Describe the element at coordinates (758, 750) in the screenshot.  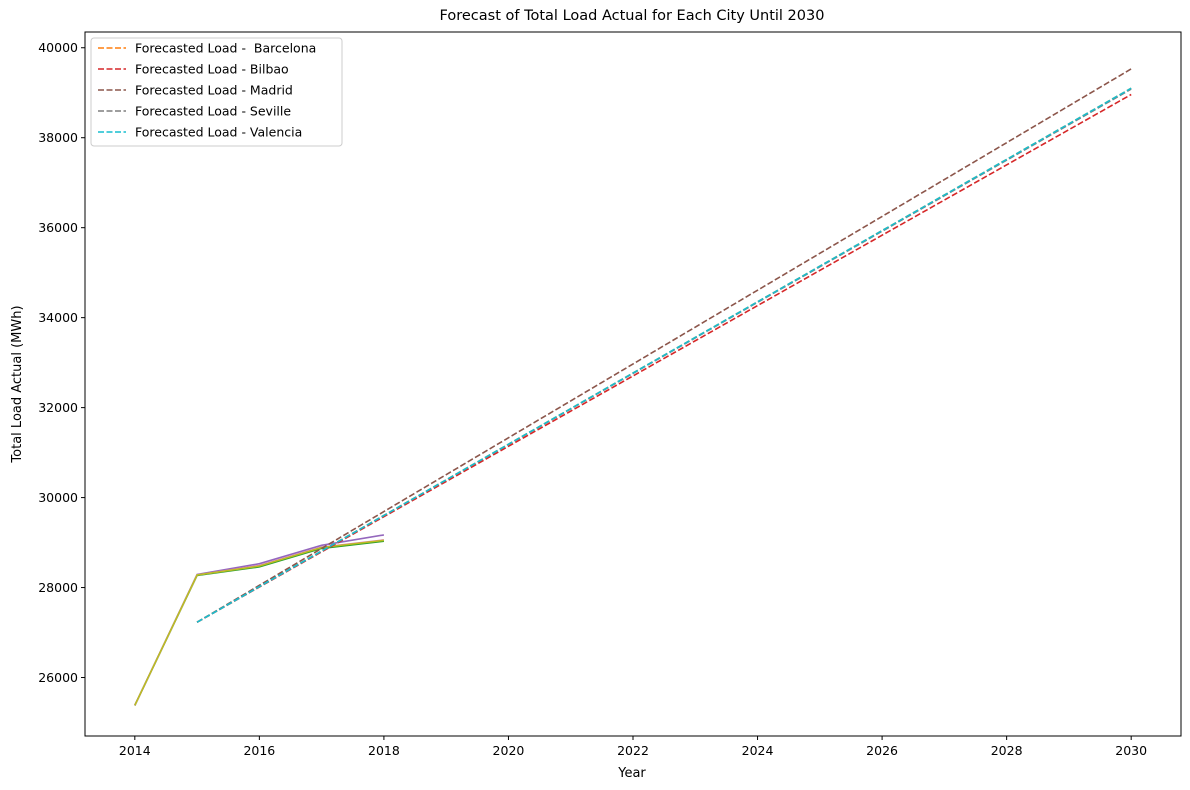
I see `x-tick-label: 2024` at that location.